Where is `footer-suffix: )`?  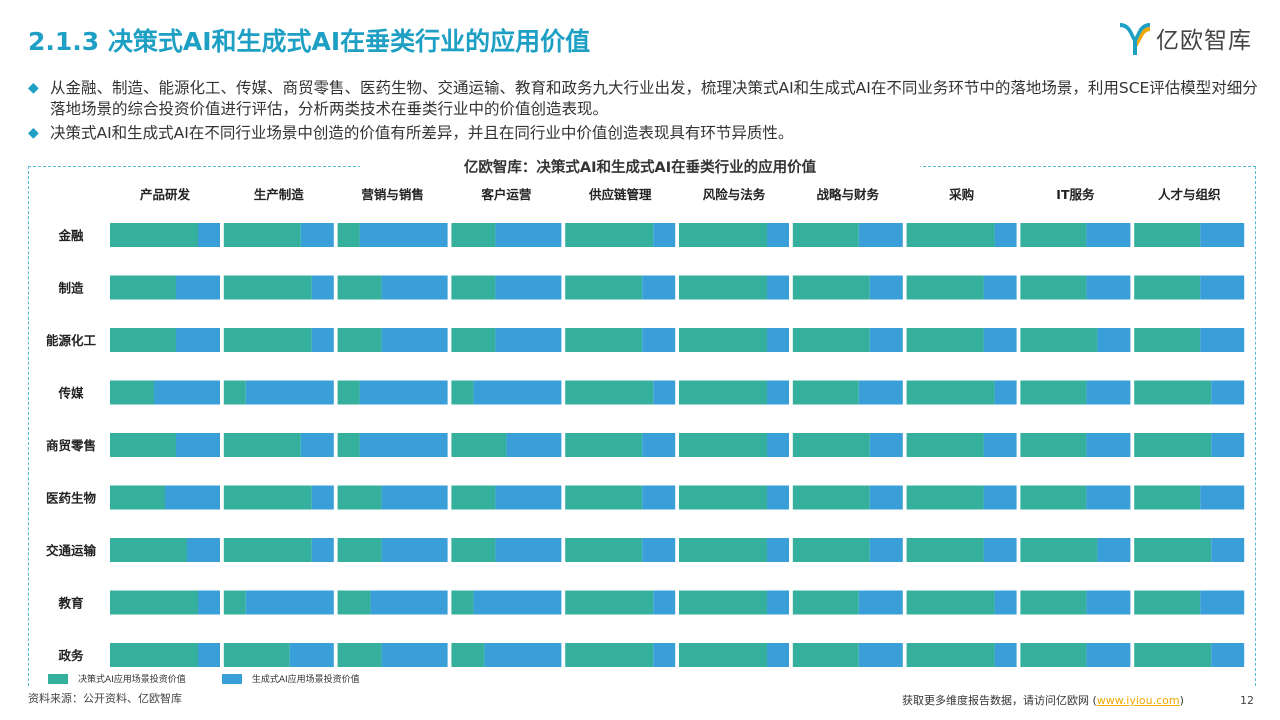 footer-suffix: ) is located at coordinates (1181, 700).